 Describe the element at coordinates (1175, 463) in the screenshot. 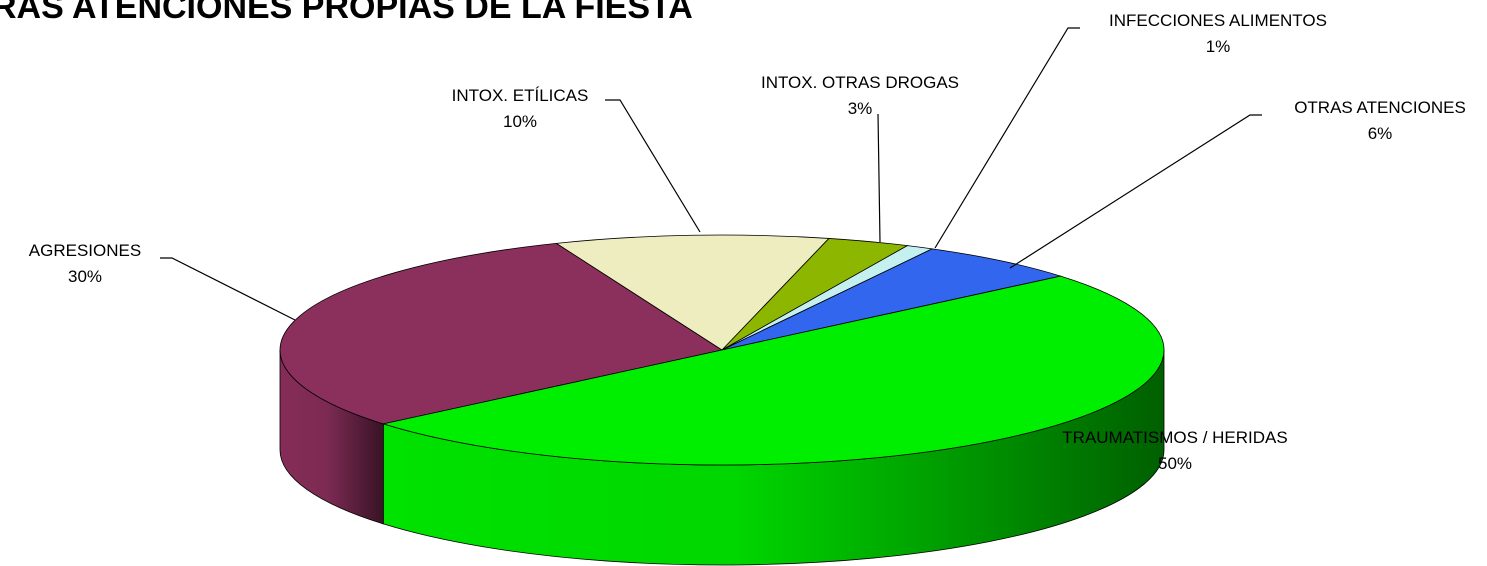

I see `slice-value-label: 50%` at that location.